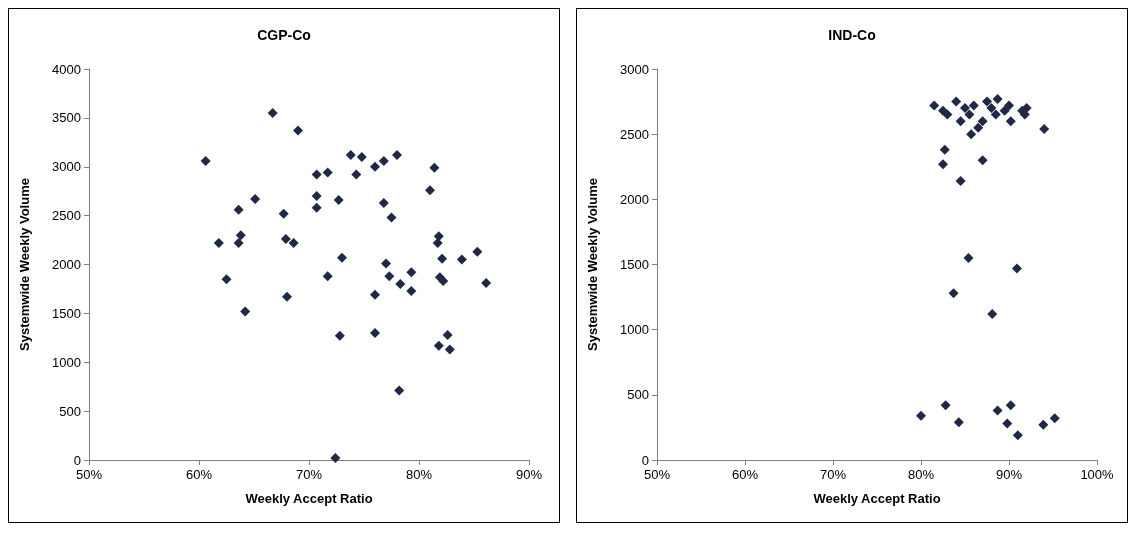  What do you see at coordinates (852, 35) in the screenshot?
I see `chart-title: IND-Co` at bounding box center [852, 35].